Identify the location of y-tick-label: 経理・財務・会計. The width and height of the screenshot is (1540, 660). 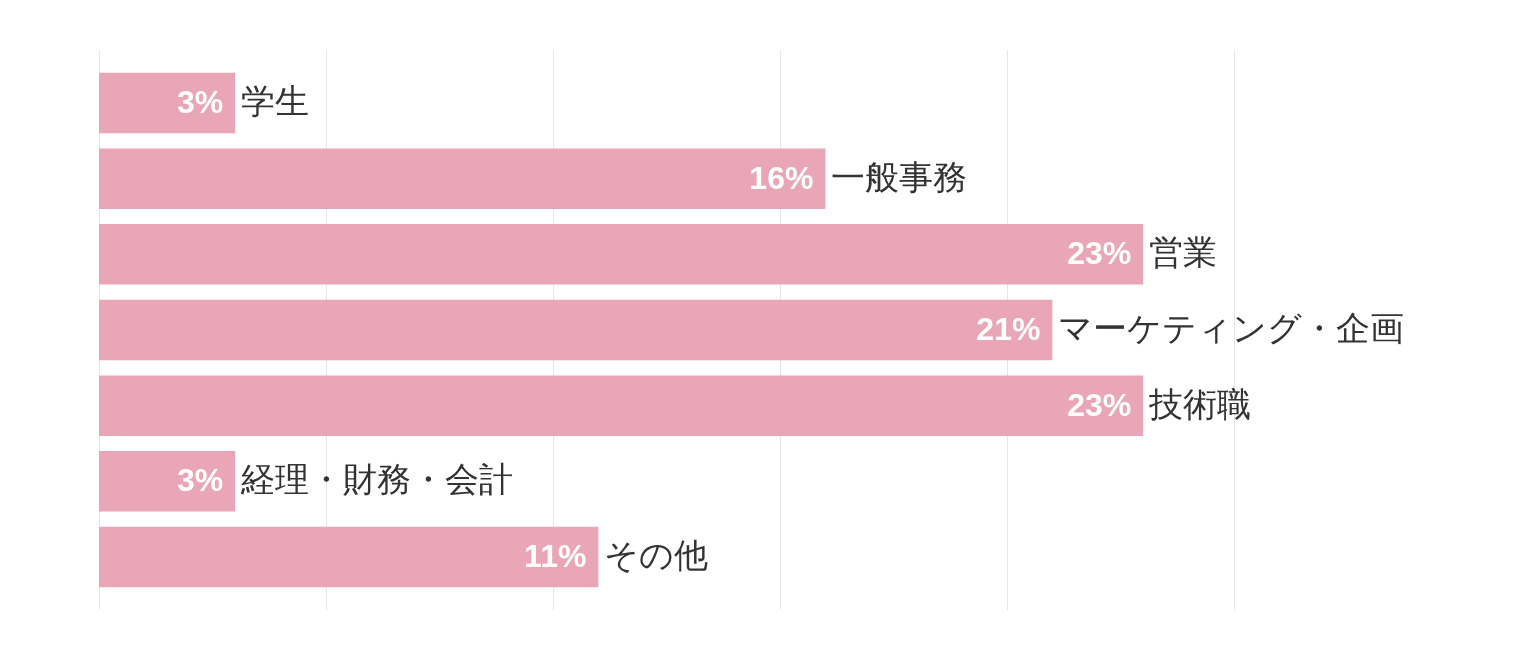
(377, 479).